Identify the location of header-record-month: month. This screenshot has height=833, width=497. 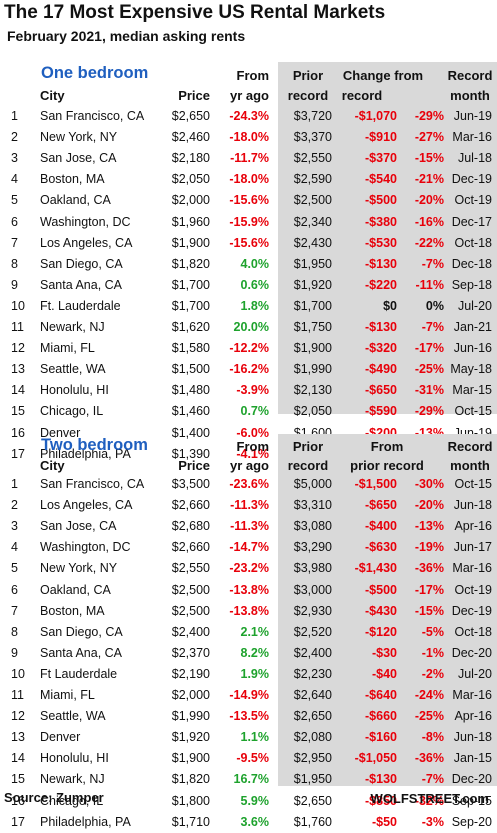
(470, 95).